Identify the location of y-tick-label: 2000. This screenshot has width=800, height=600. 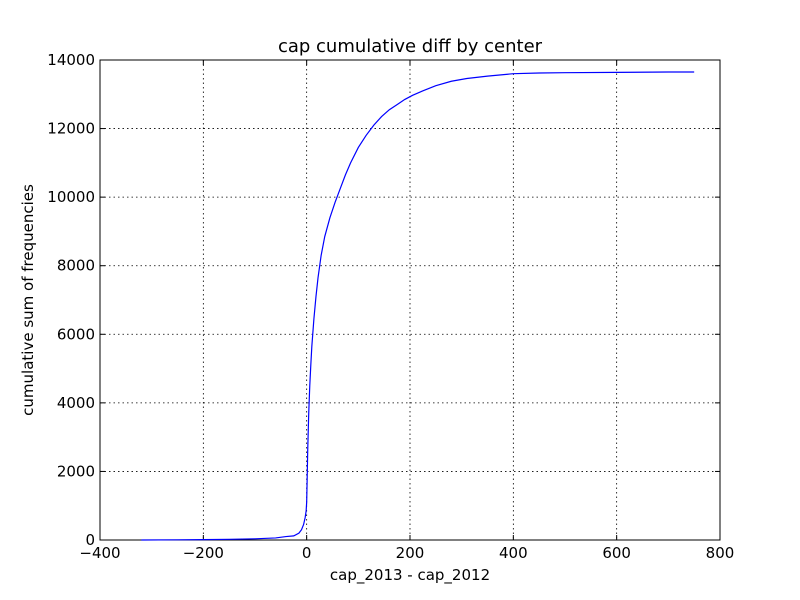
(76, 471).